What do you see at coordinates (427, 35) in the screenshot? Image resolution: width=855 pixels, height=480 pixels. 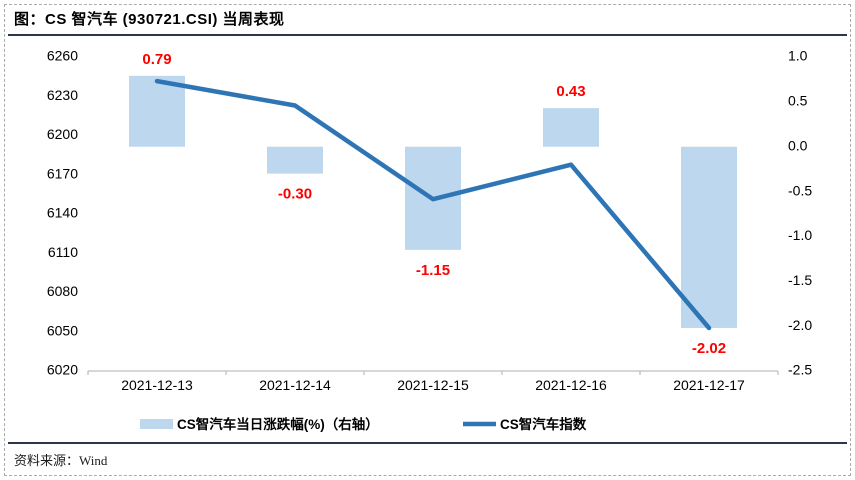 I see `title-separator-line` at bounding box center [427, 35].